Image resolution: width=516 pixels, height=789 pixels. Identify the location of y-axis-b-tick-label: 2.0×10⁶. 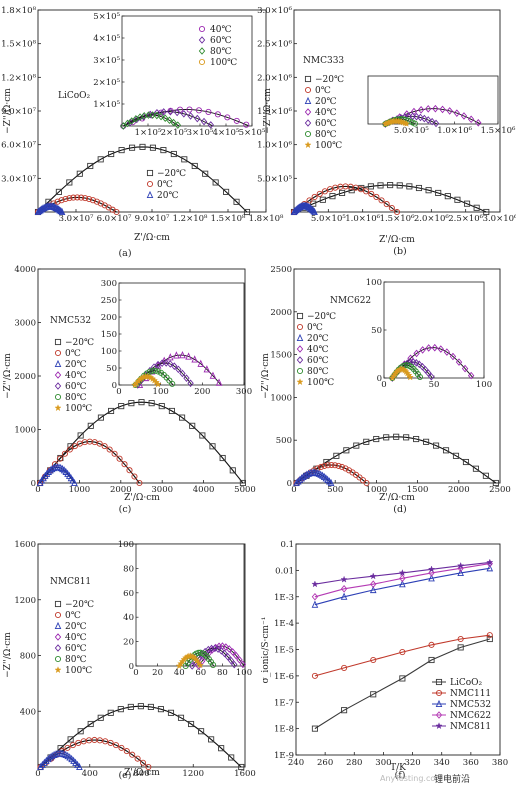
(274, 78).